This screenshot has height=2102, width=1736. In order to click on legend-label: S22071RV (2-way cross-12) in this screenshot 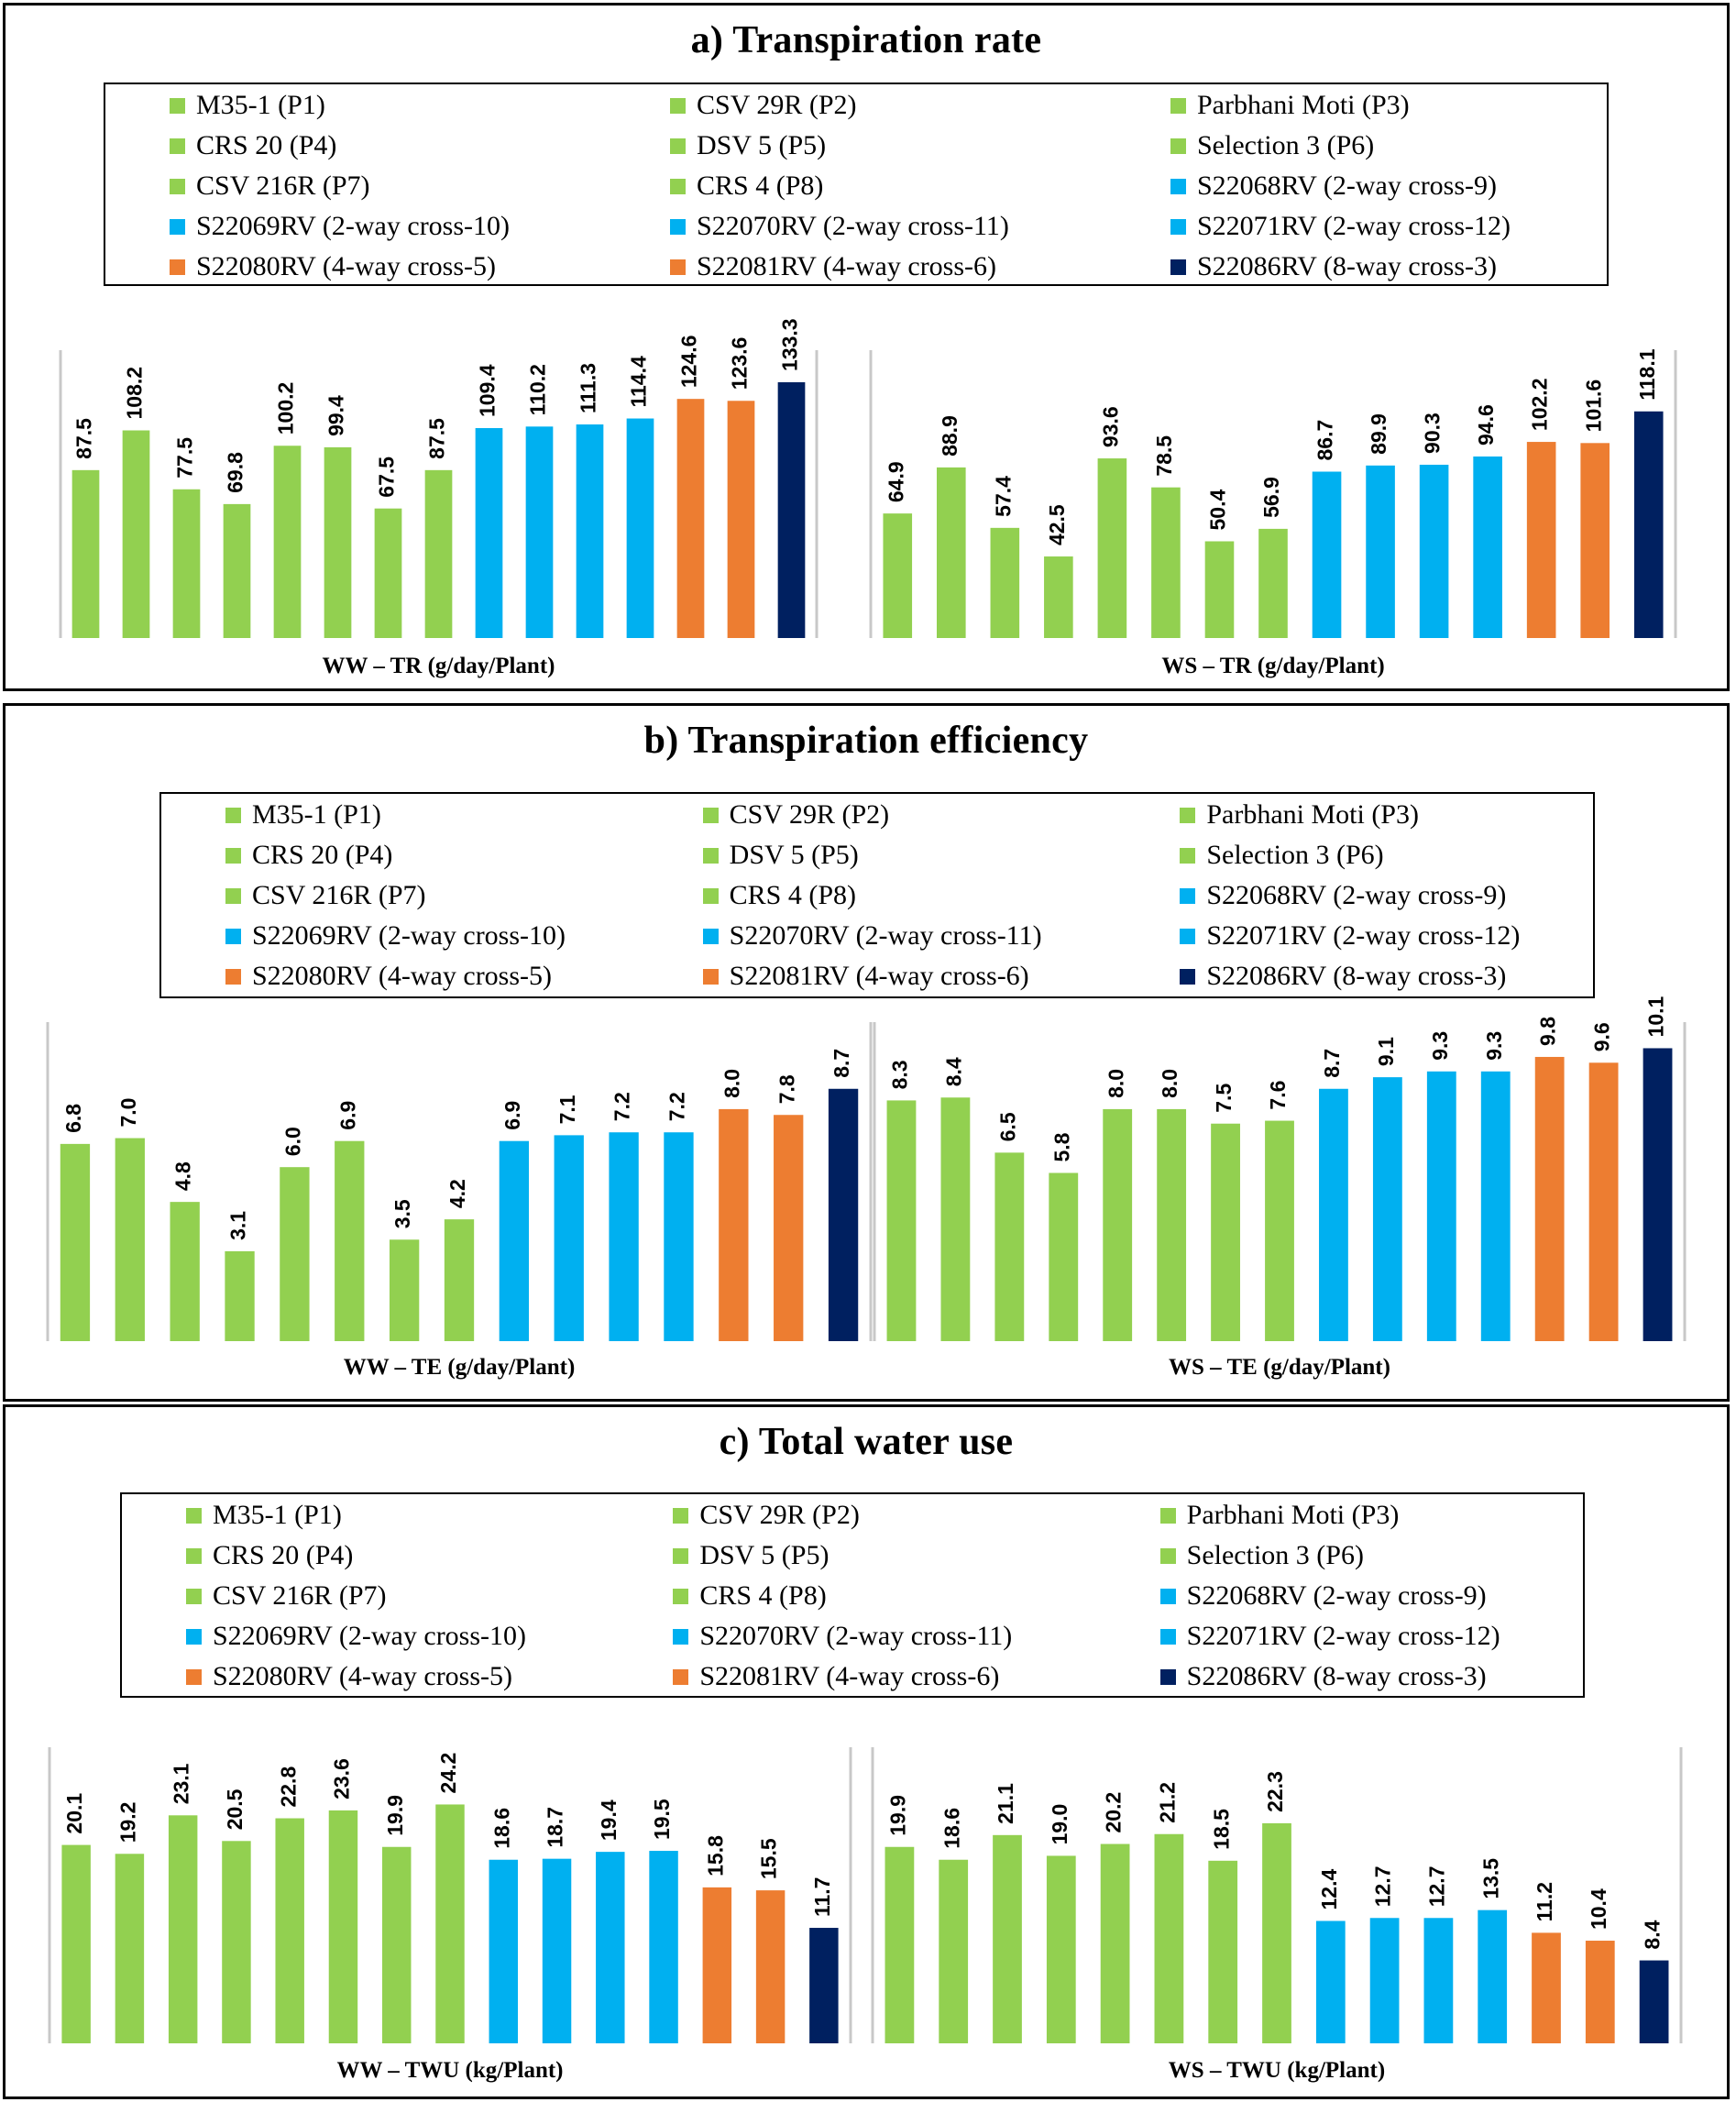, I will do `click(1343, 1636)`.